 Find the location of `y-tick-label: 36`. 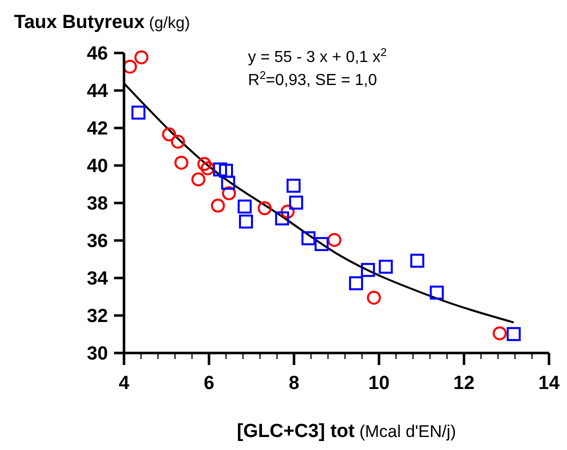

y-tick-label: 36 is located at coordinates (97, 241).